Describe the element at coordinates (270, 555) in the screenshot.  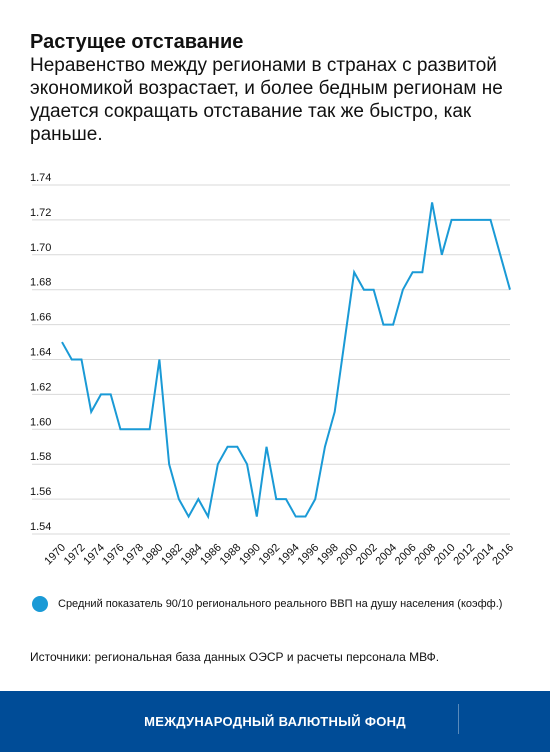
I see `x-tick-label: 1992` at that location.